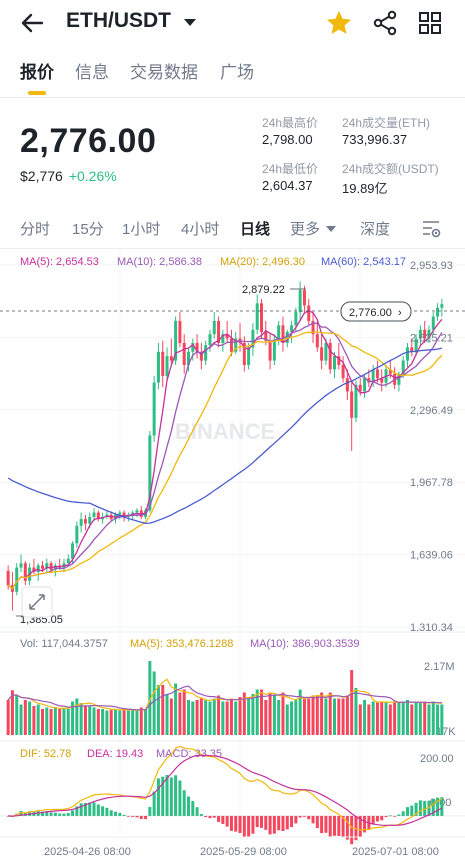 The image size is (465, 866). I want to click on interval-daily: 日线, so click(255, 229).